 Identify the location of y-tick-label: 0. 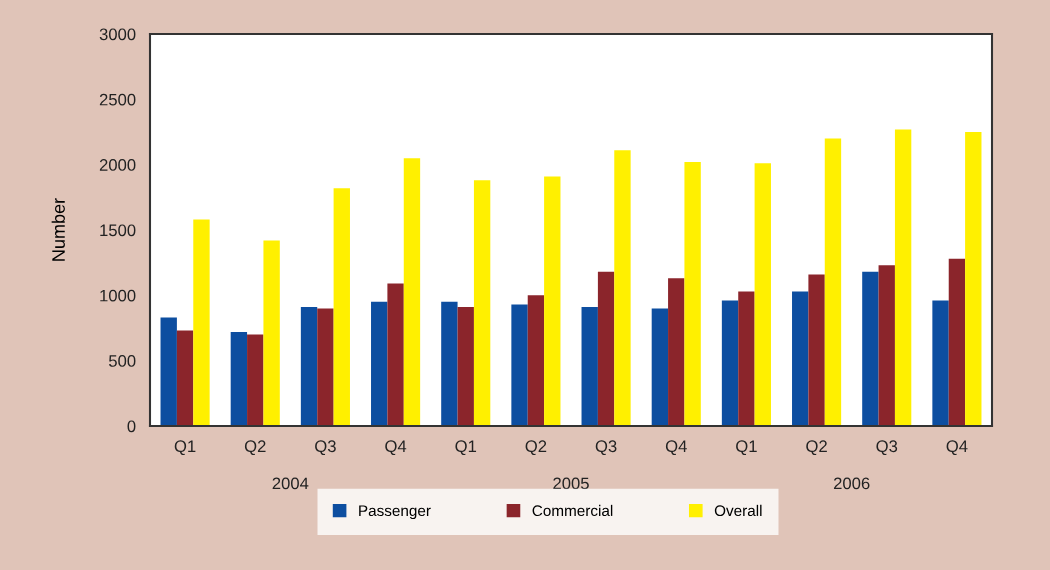
(131, 426).